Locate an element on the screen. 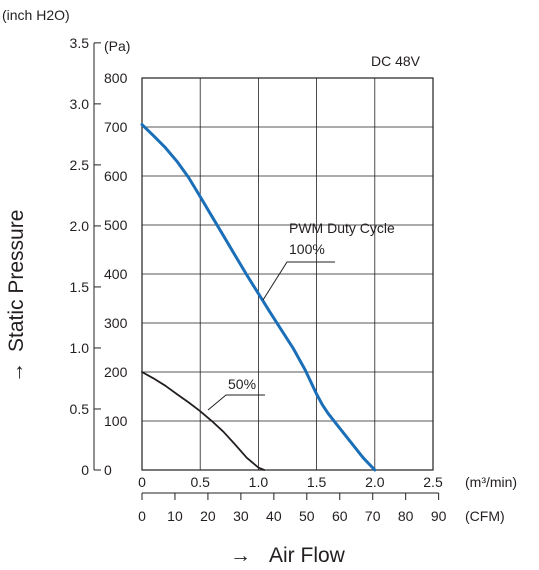  duty-50-label: 50% is located at coordinates (242, 384).